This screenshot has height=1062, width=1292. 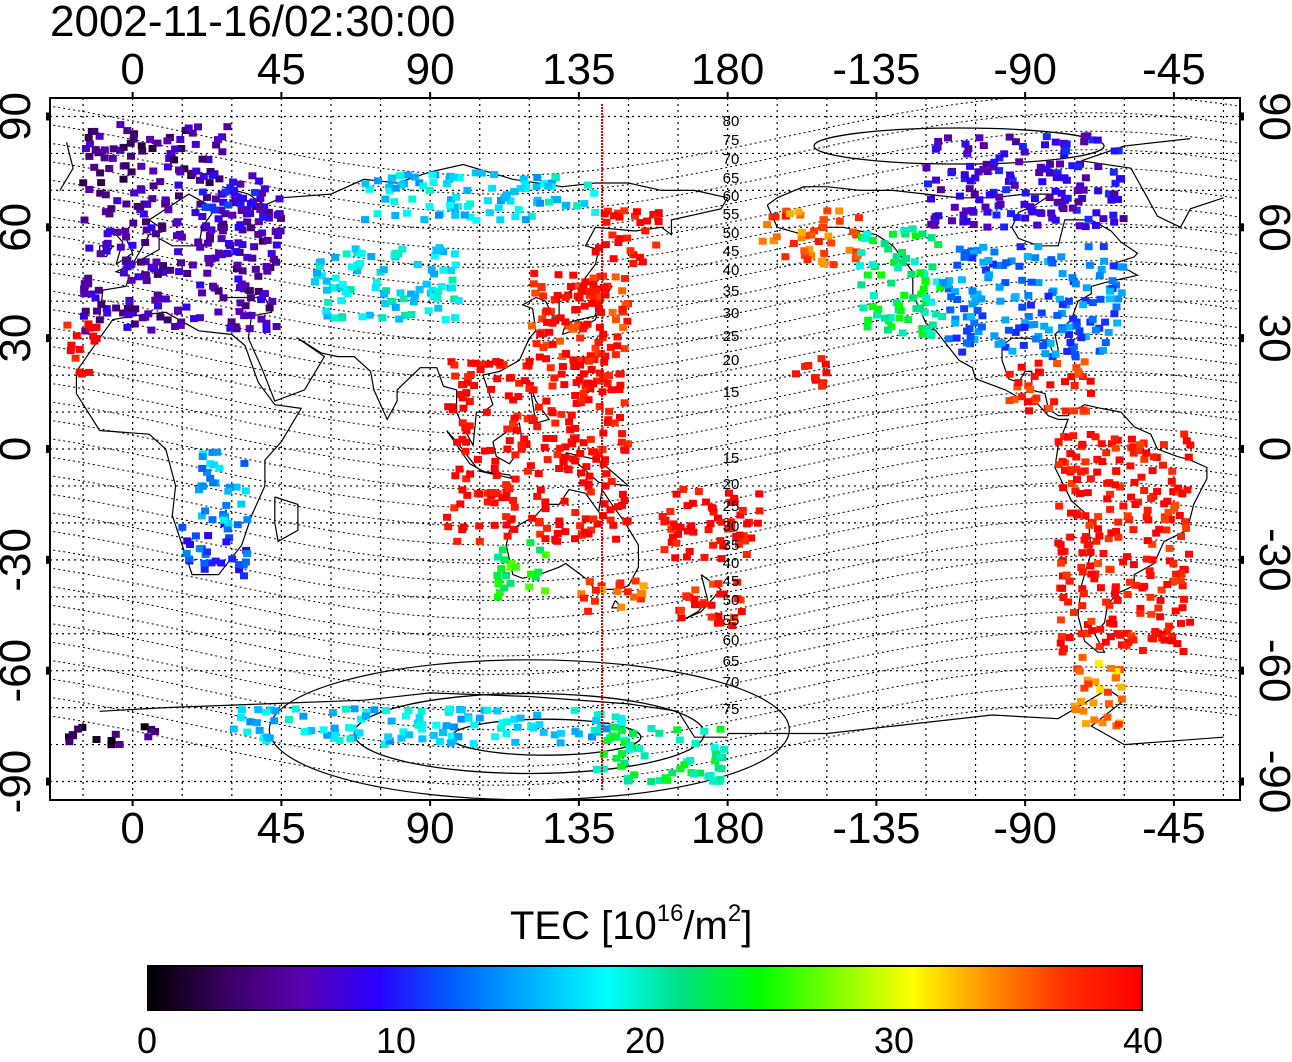 I want to click on mlat-label-north: 15, so click(x=731, y=392).